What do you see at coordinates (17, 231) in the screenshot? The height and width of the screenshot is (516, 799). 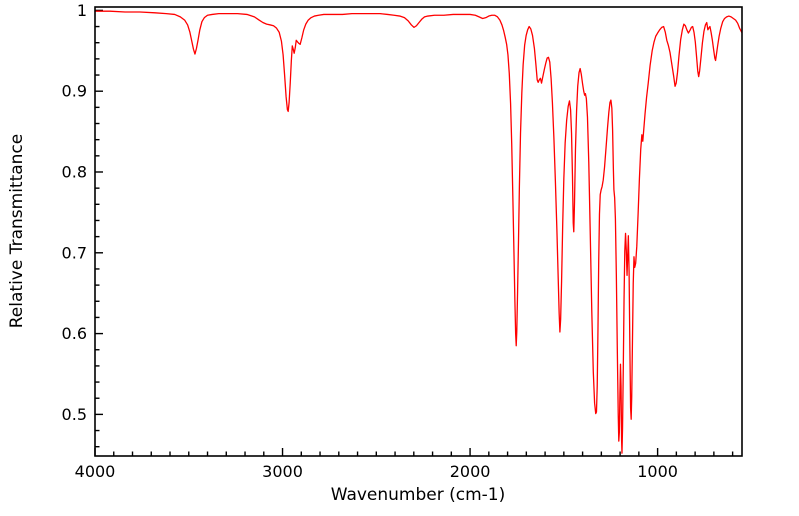 I see `y-axis-label: Relative Transmittance` at bounding box center [17, 231].